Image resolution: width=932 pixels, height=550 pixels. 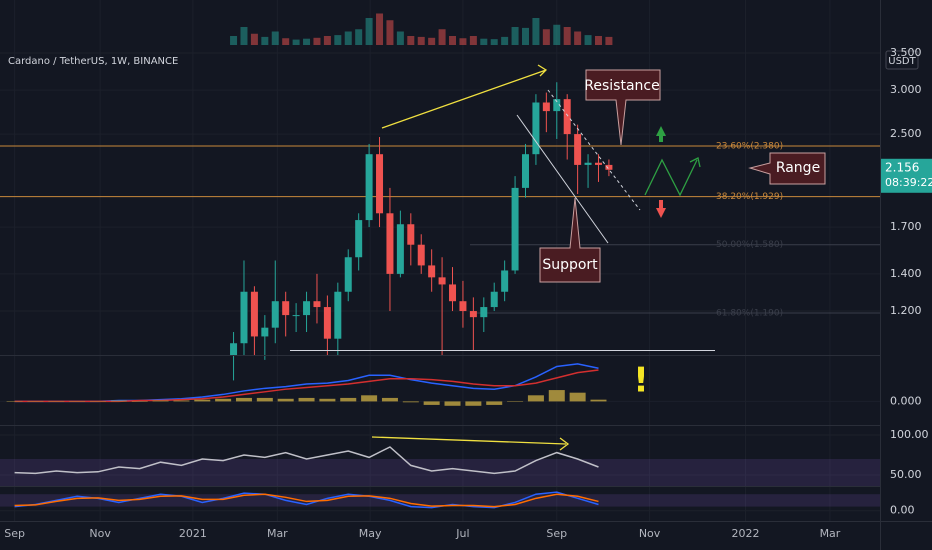 I want to click on price-badge, so click(x=906, y=175).